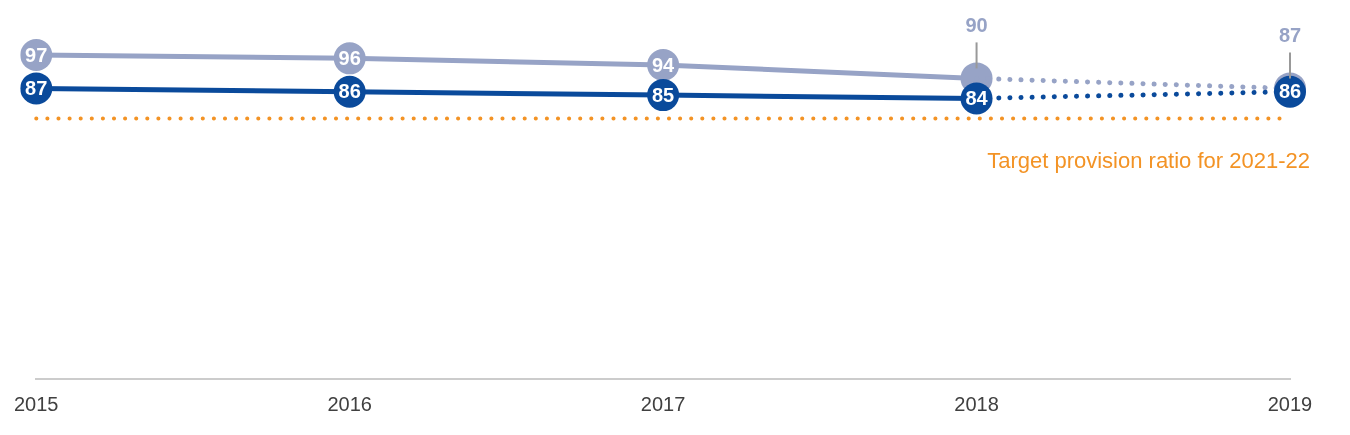 The image size is (1350, 435). What do you see at coordinates (976, 24) in the screenshot?
I see `data-label: 90` at bounding box center [976, 24].